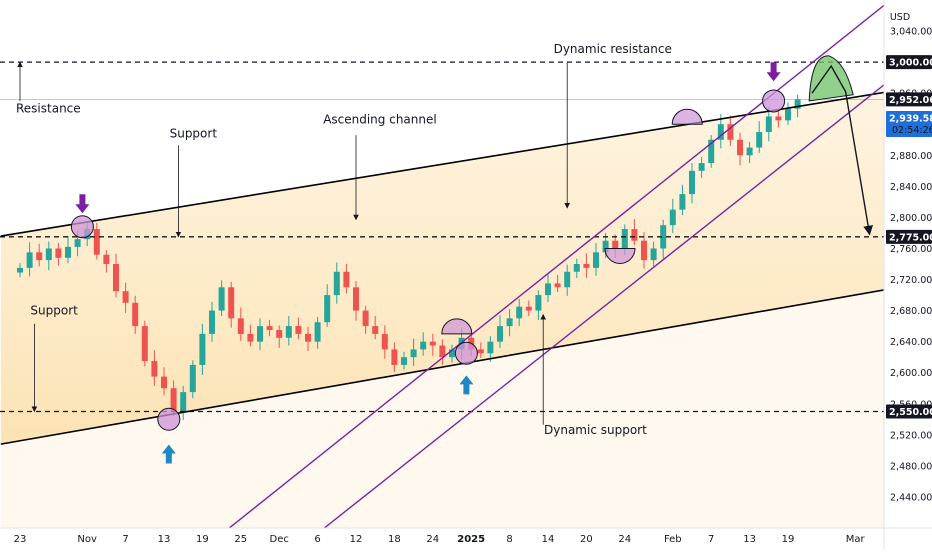 The width and height of the screenshot is (932, 554). What do you see at coordinates (466, 385) in the screenshot?
I see `bullish-arrow-icon` at bounding box center [466, 385].